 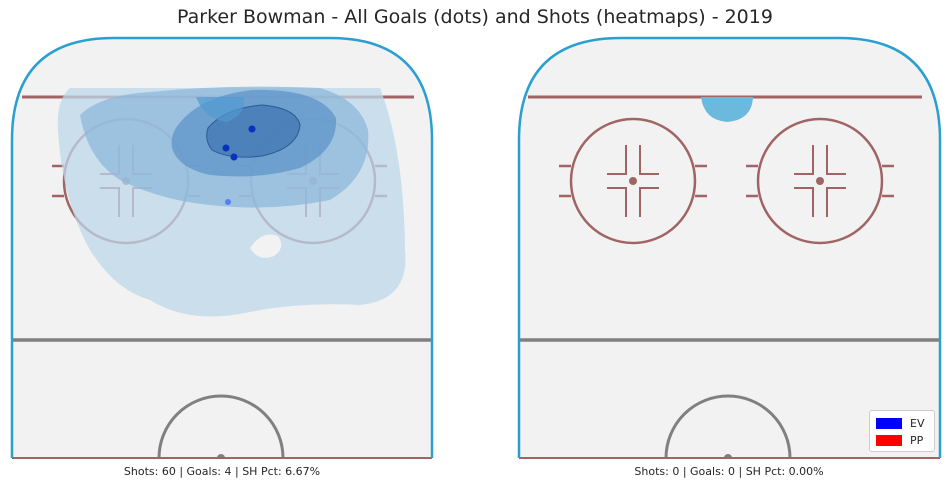 I want to click on legend-item-pp: PP, so click(x=899, y=440).